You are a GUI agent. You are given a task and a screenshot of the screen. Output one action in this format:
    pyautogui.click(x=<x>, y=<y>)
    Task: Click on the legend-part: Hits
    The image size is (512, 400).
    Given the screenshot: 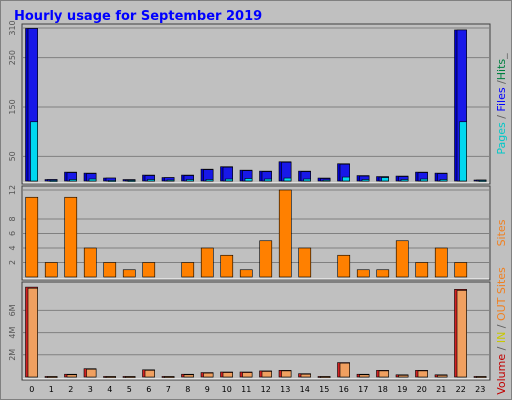 What is the action you would take?
    pyautogui.click(x=501, y=70)
    